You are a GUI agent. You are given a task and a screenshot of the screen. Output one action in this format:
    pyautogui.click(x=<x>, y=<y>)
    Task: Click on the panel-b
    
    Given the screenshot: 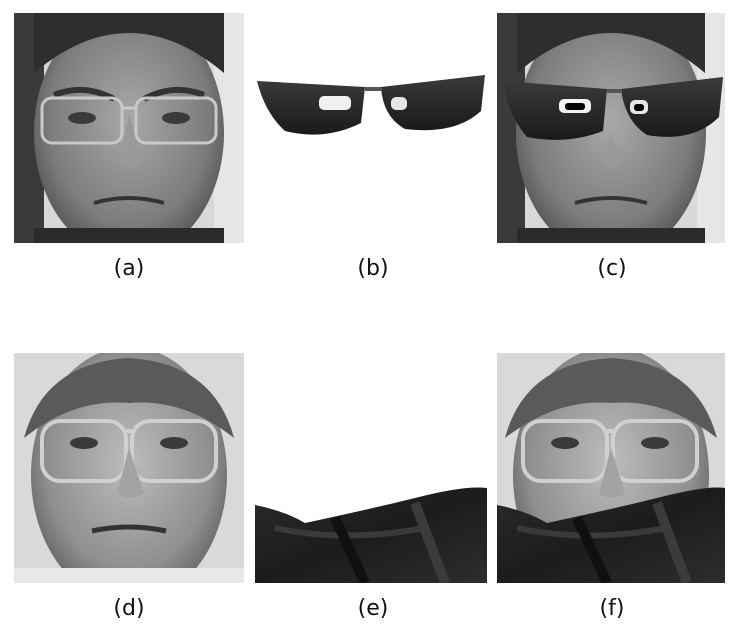 What is the action you would take?
    pyautogui.click(x=371, y=128)
    